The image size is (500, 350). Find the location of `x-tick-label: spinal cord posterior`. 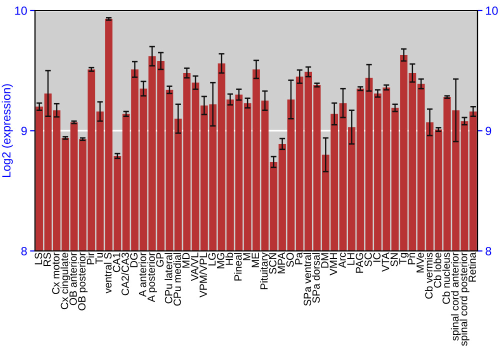

x-tick-label: spinal cord posterior is located at coordinates (465, 299).